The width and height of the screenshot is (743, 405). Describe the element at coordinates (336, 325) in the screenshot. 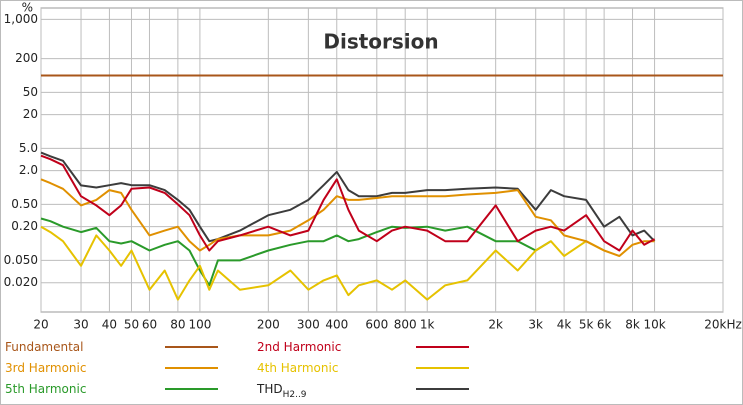

I see `x-tick-label: 400` at that location.